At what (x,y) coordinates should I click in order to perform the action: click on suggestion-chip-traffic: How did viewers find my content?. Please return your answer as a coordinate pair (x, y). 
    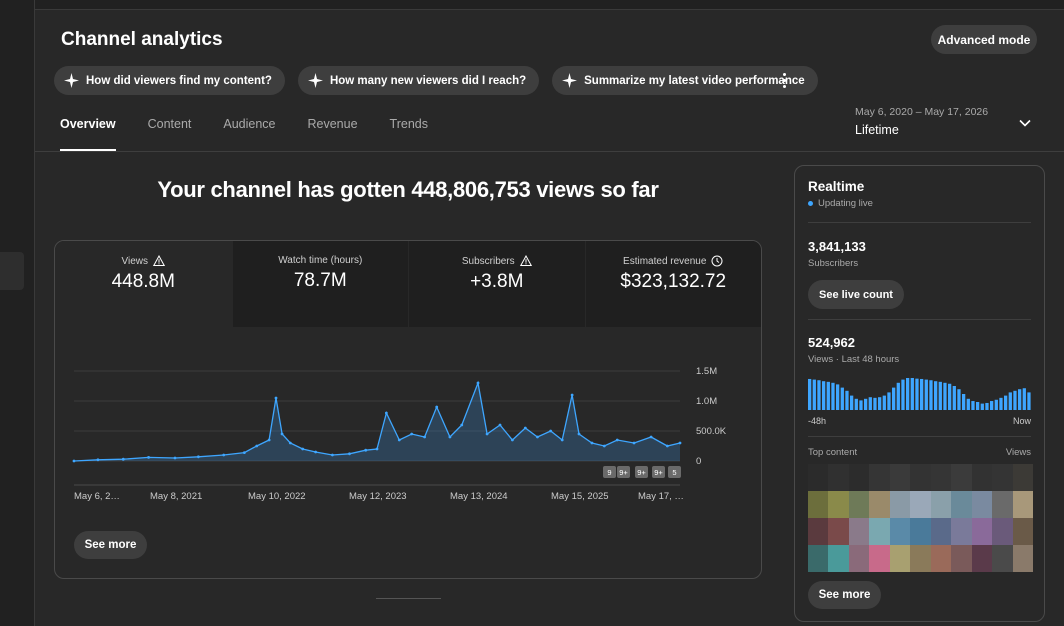
    Looking at the image, I should click on (169, 80).